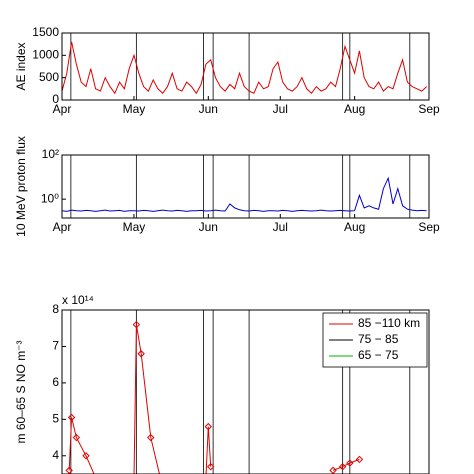  What do you see at coordinates (49, 77) in the screenshot?
I see `y-tick-label: 500` at bounding box center [49, 77].